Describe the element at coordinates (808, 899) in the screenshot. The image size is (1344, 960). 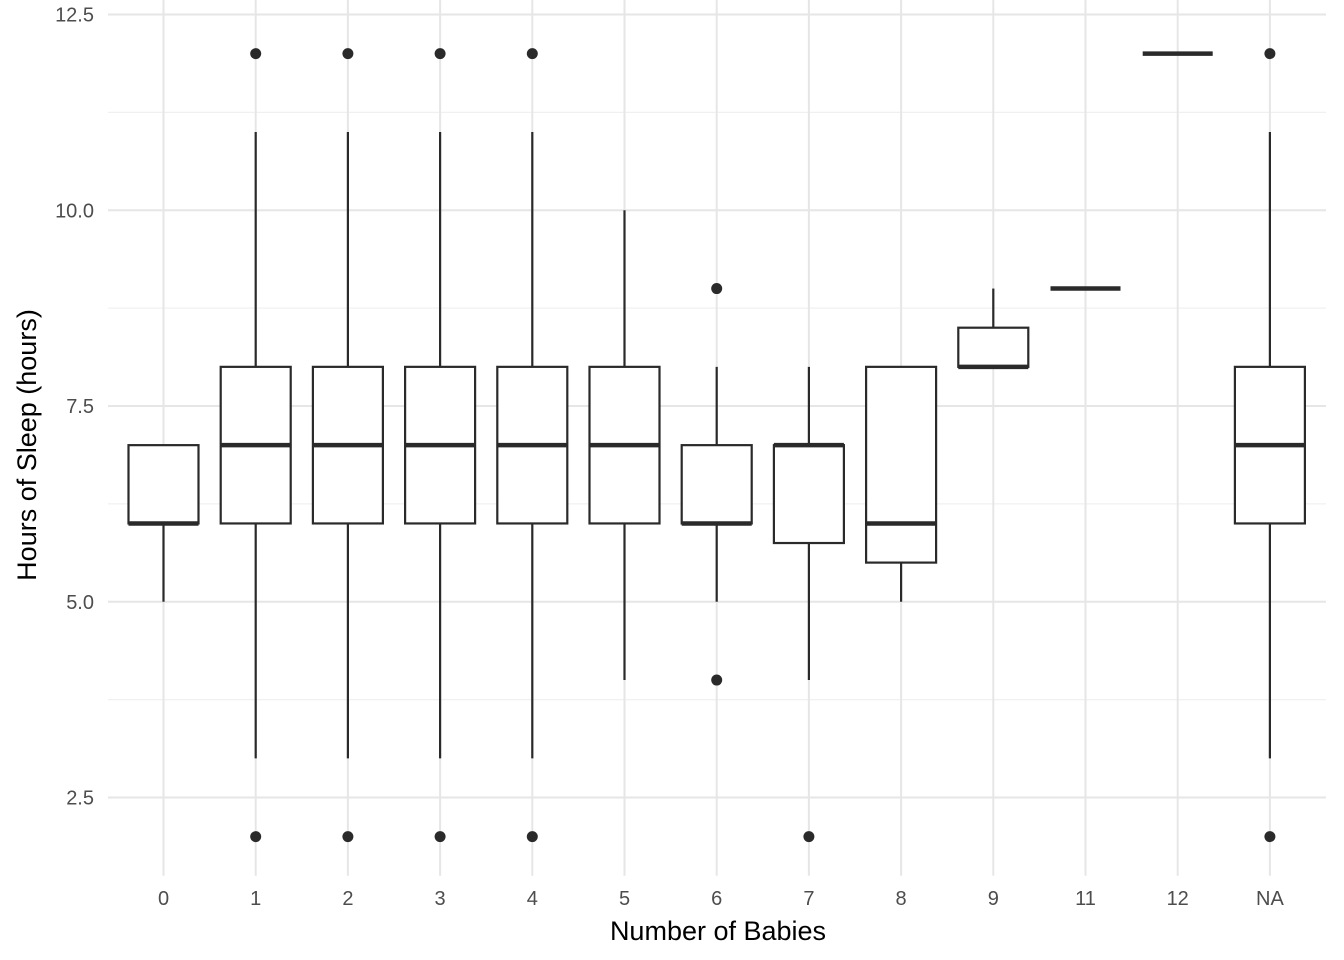
I see `x-tick-label: 7` at that location.